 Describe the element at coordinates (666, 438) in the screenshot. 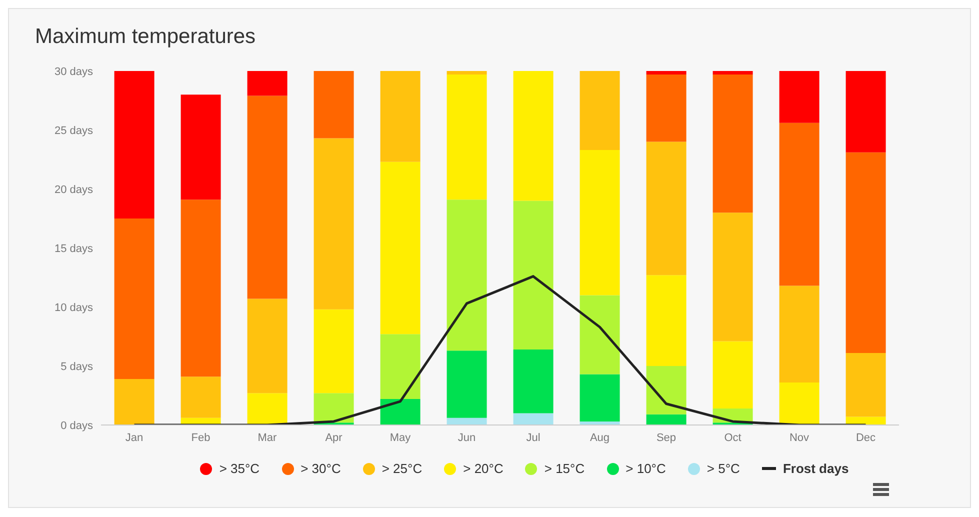

I see `x-tick-label: Sep` at that location.